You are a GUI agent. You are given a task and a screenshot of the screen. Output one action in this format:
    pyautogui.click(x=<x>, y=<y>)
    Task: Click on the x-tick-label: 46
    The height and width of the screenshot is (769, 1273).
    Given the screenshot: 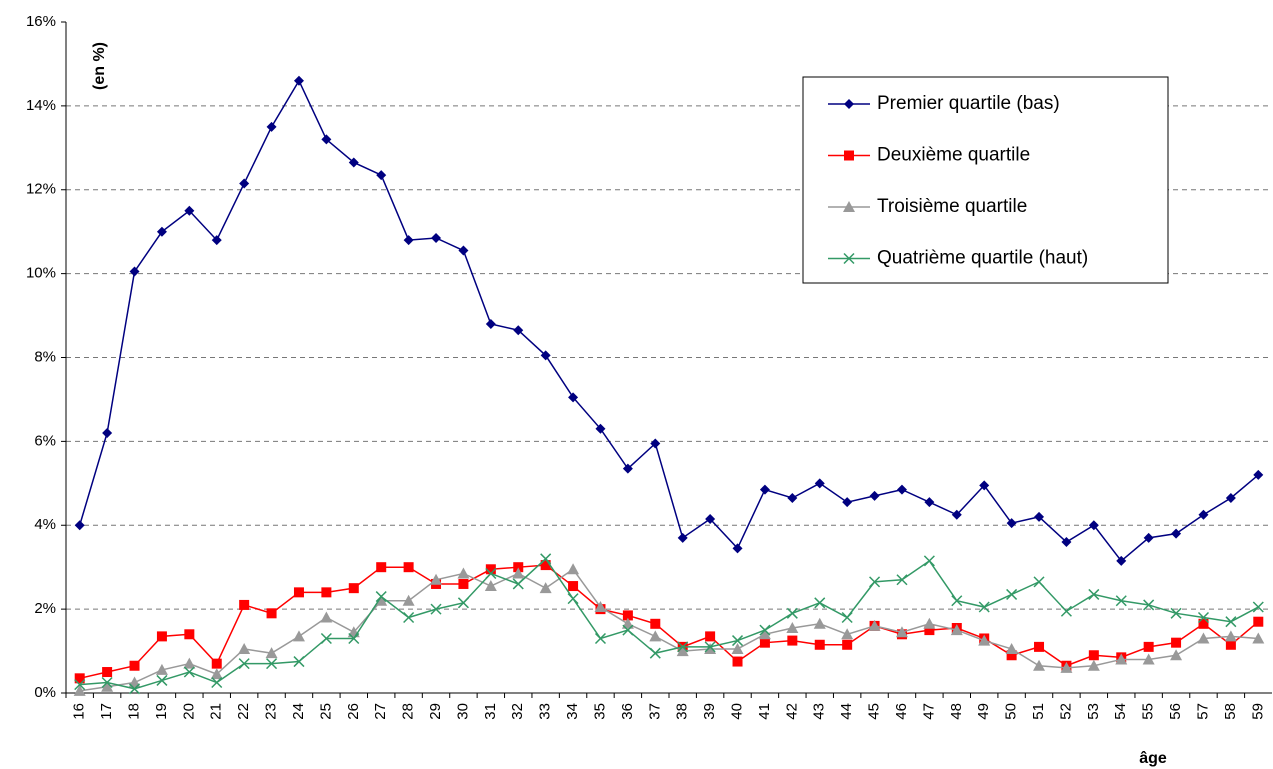 What is the action you would take?
    pyautogui.click(x=901, y=711)
    